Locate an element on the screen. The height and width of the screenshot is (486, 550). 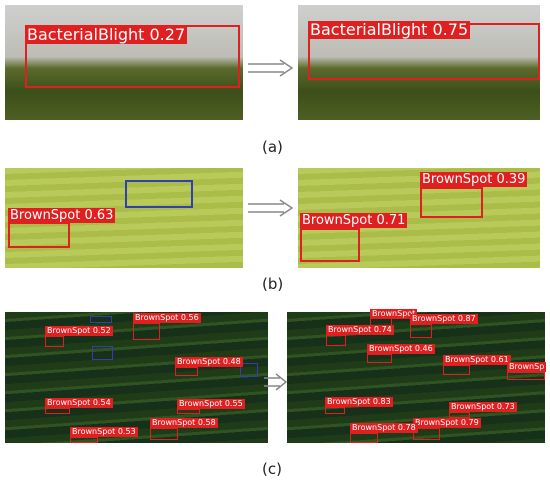
detection-label: BrownSpot 0.71 is located at coordinates (354, 220).